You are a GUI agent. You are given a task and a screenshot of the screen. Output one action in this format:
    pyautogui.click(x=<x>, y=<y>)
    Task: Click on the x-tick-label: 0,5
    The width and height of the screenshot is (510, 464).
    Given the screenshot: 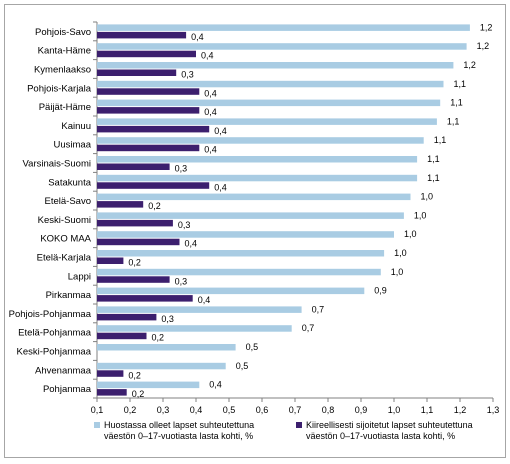 What is the action you would take?
    pyautogui.click(x=229, y=410)
    